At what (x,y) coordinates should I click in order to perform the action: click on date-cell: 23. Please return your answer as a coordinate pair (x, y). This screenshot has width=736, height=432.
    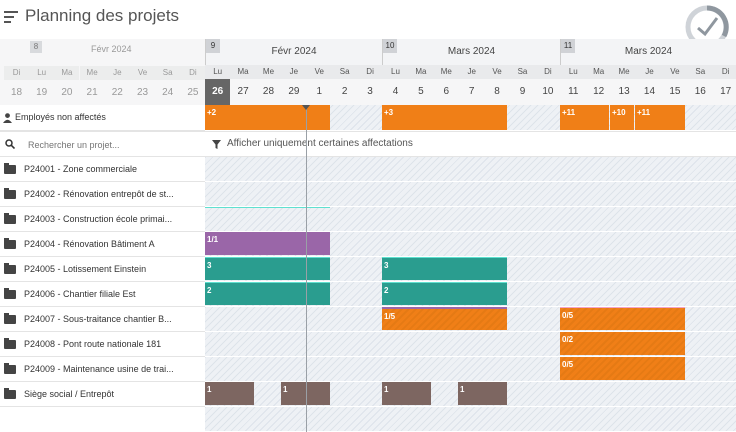
    Looking at the image, I should click on (142, 92).